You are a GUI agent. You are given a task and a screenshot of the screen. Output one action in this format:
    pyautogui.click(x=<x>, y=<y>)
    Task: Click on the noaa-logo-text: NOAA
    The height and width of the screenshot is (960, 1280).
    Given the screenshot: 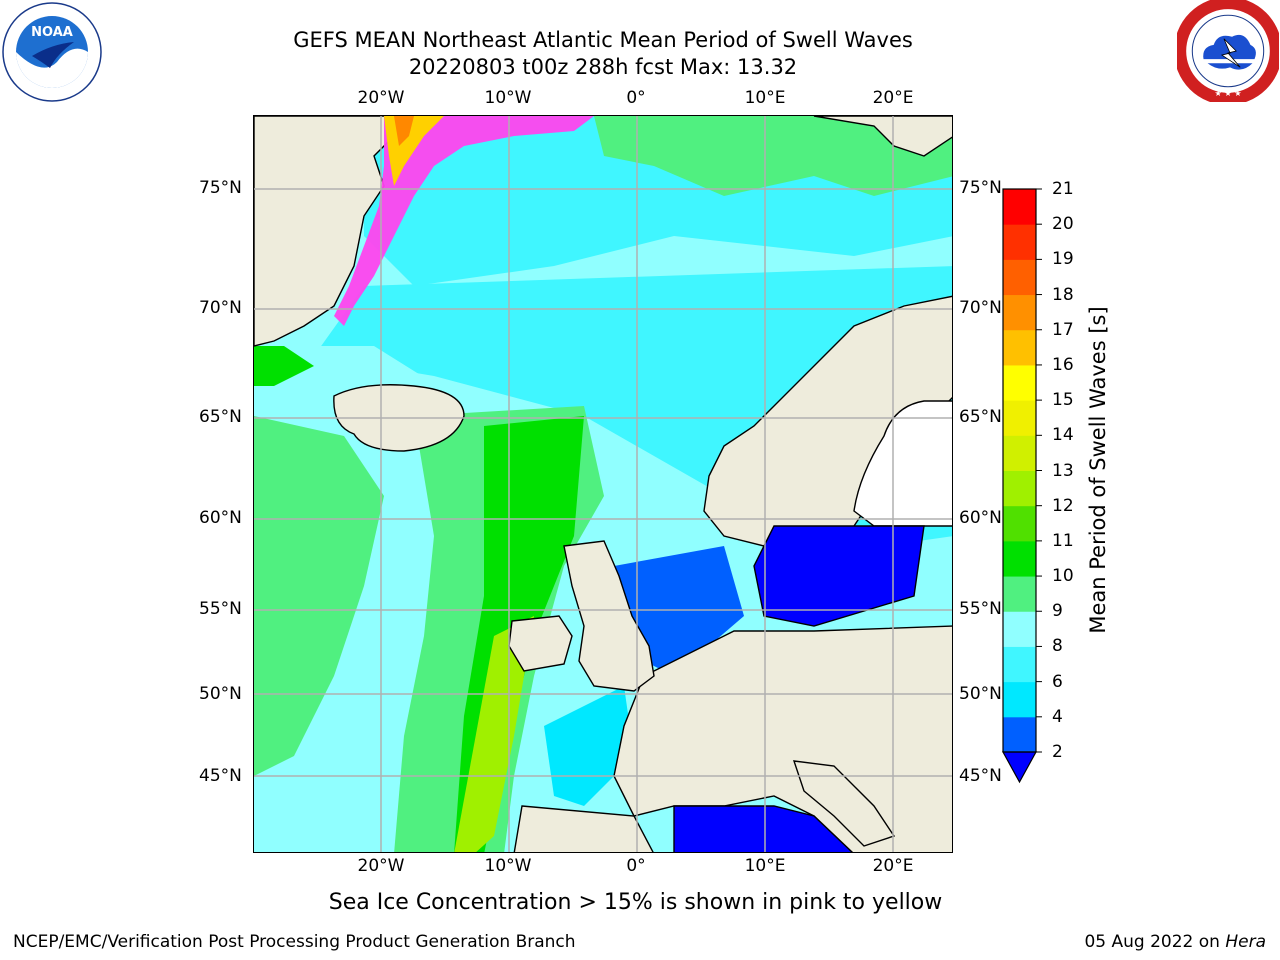 What is the action you would take?
    pyautogui.click(x=52, y=32)
    